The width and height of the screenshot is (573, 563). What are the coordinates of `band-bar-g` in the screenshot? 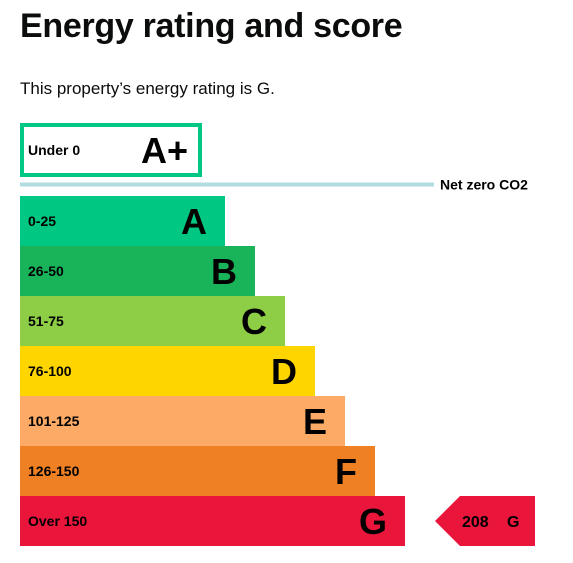 It's located at (212, 521).